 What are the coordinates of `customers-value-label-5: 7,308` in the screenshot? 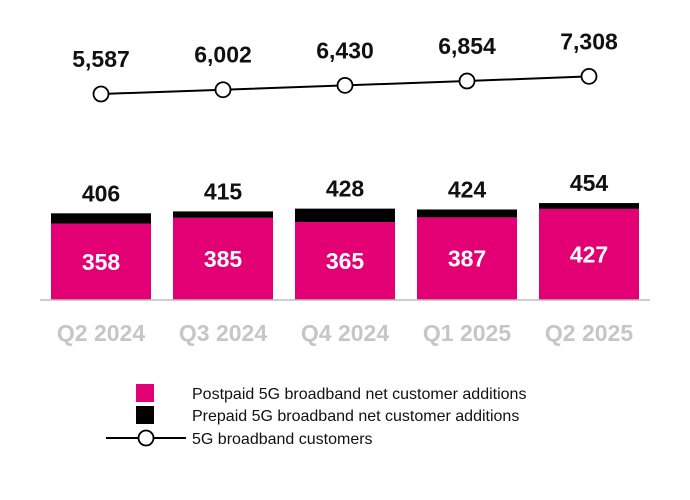 It's located at (589, 41).